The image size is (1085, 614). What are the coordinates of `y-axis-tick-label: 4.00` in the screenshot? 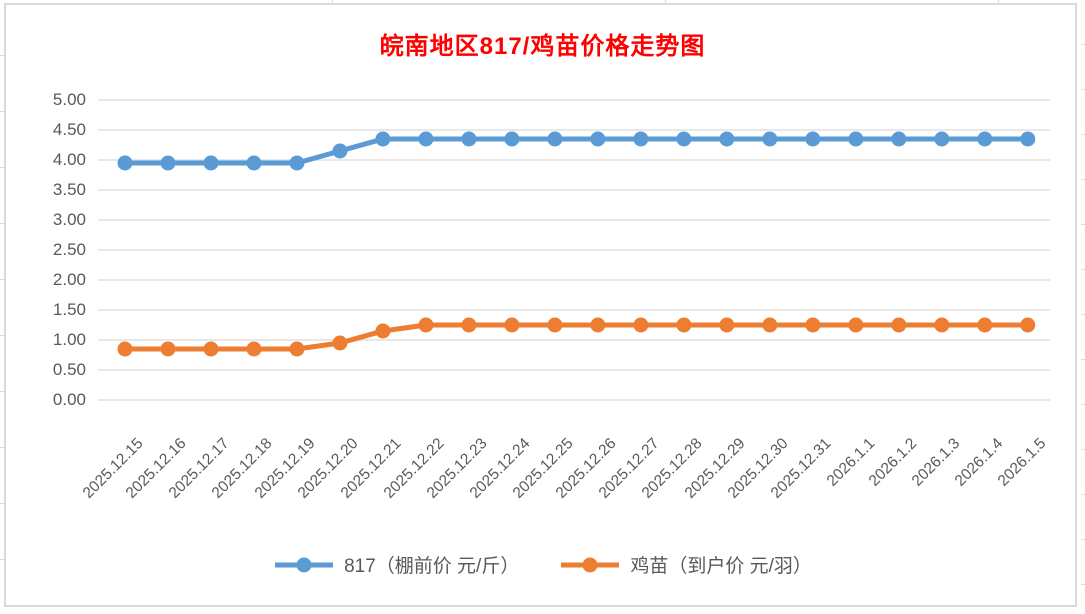 It's located at (69, 159).